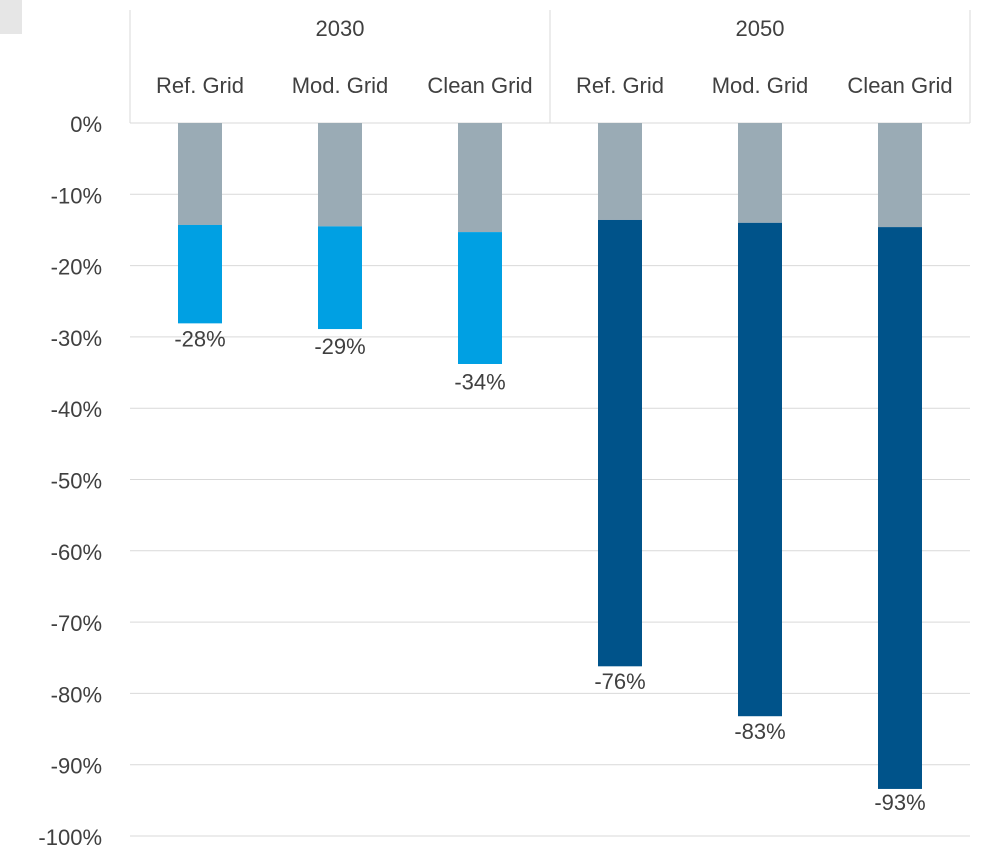 The height and width of the screenshot is (846, 982). What do you see at coordinates (76, 694) in the screenshot?
I see `y-tick-label: -80%` at bounding box center [76, 694].